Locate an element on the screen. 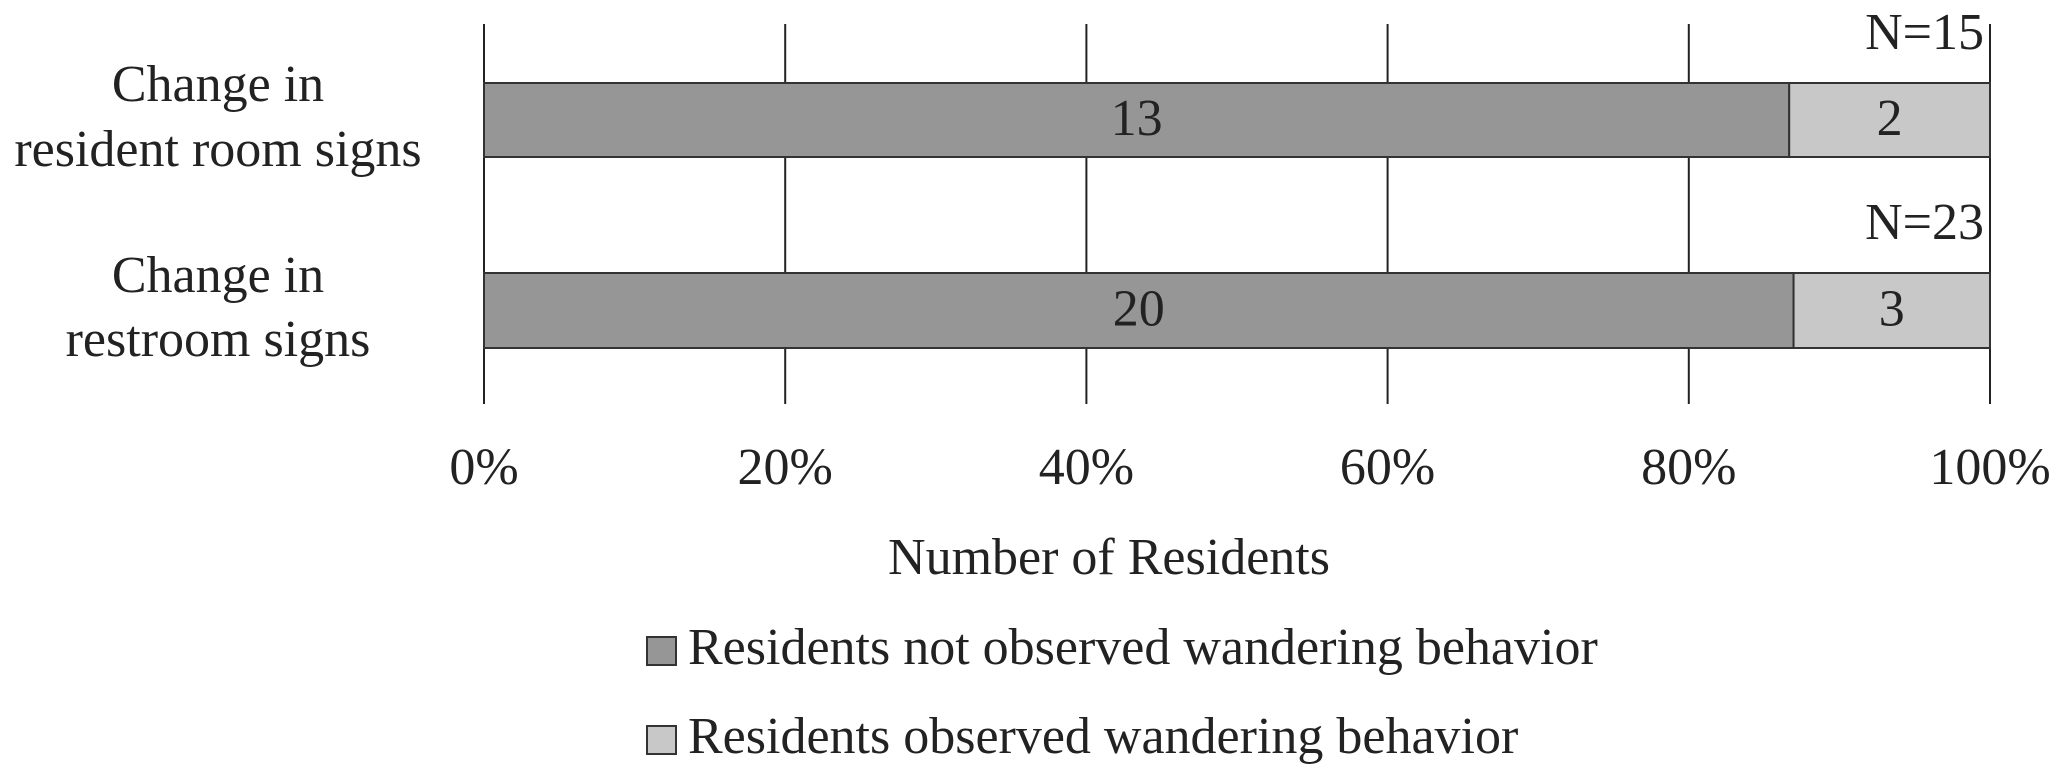 The height and width of the screenshot is (775, 2058). data-label: 3 is located at coordinates (1892, 308).